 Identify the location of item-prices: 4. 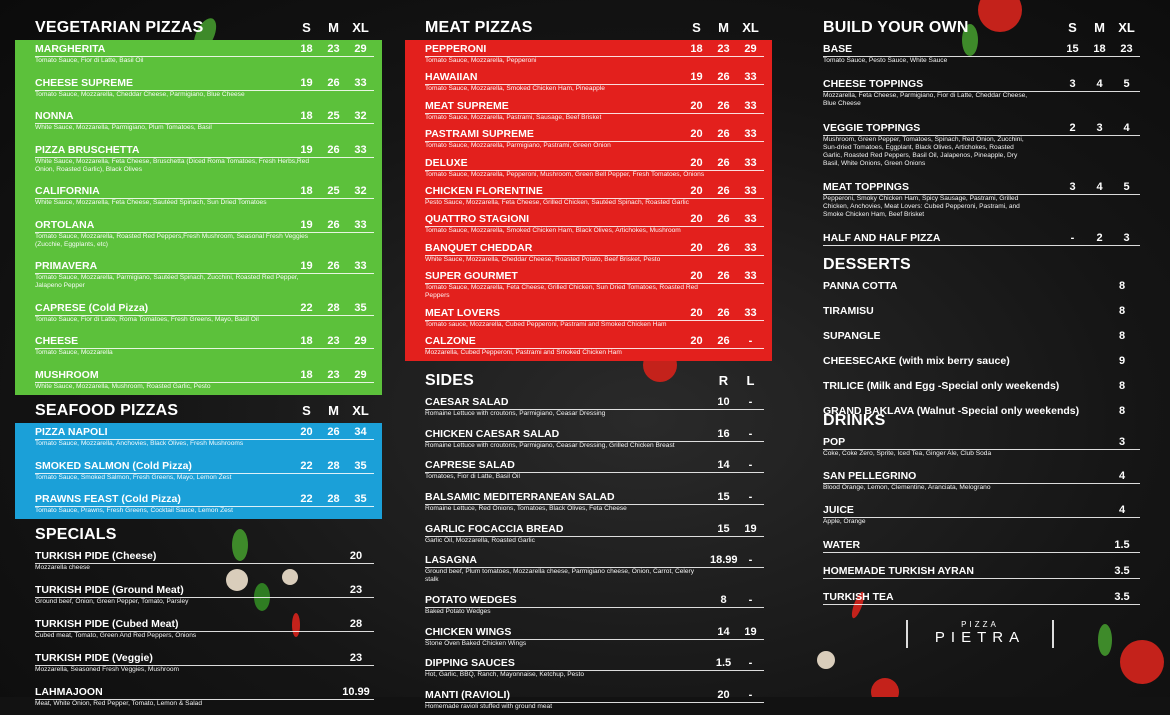
(1122, 510).